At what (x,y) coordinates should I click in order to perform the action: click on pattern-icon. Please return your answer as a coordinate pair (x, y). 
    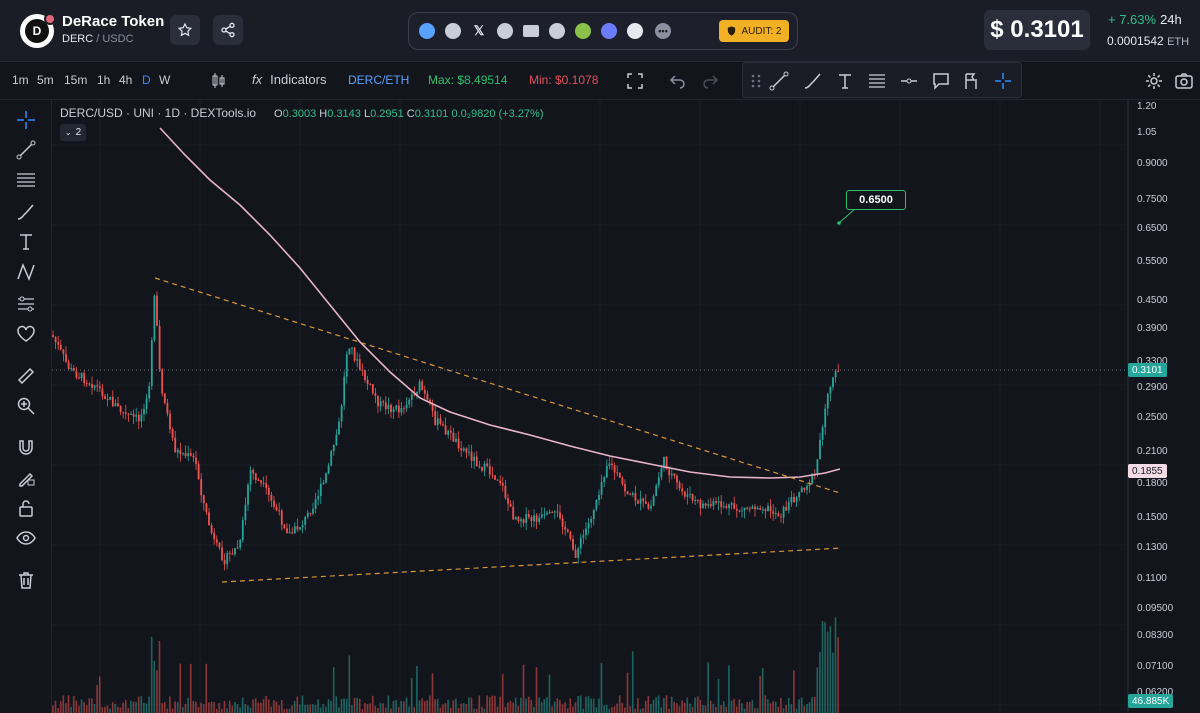
    Looking at the image, I should click on (26, 272).